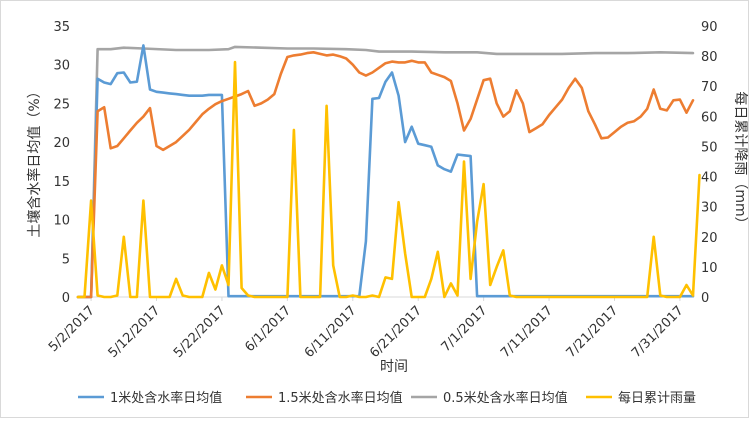  I want to click on x-tick-label: 7/31/2017, so click(658, 332).